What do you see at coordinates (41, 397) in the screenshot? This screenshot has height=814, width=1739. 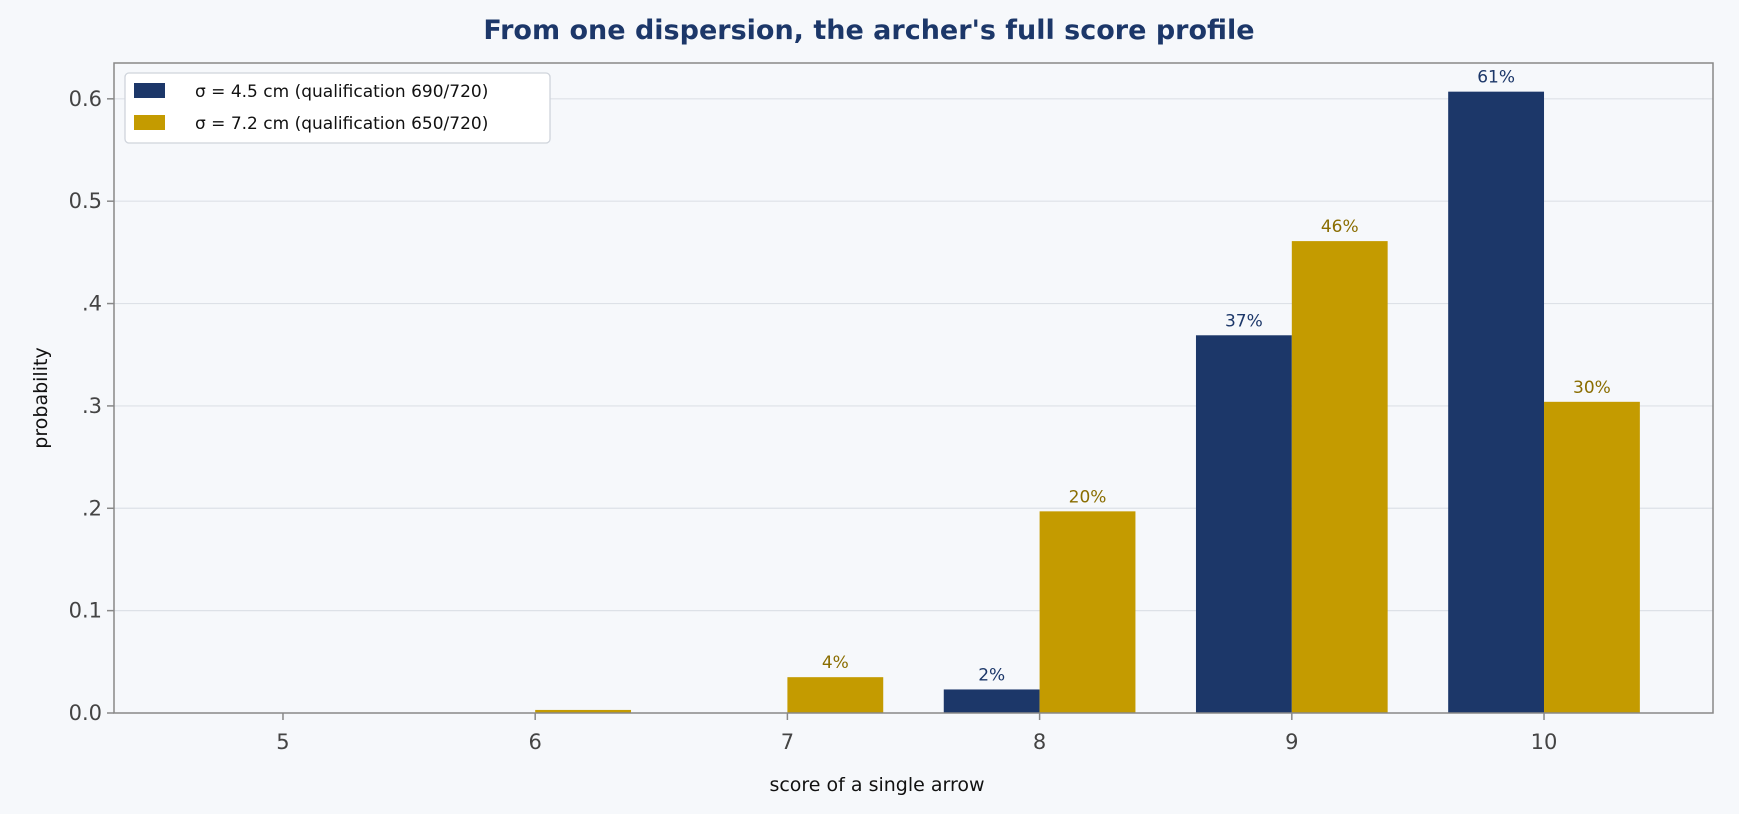 I see `y-axis-label: probability` at bounding box center [41, 397].